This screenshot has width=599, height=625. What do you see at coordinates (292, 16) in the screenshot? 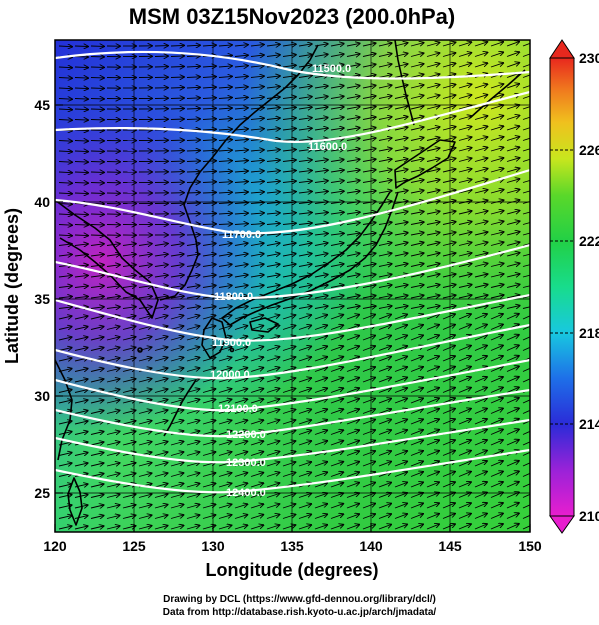
I see `chart-title: MSM 03Z15Nov2023 (200.0hPa)` at bounding box center [292, 16].